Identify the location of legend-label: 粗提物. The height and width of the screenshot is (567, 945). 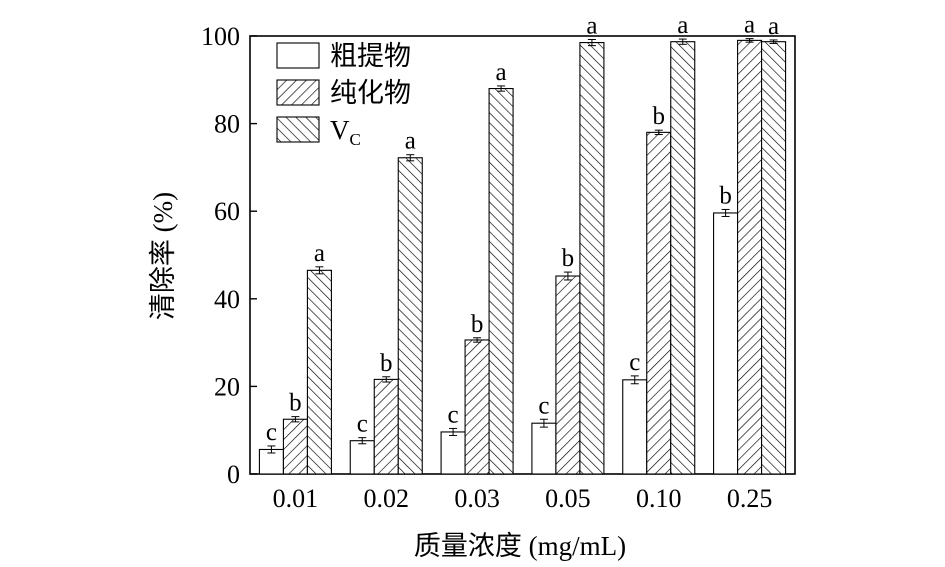
(370, 56).